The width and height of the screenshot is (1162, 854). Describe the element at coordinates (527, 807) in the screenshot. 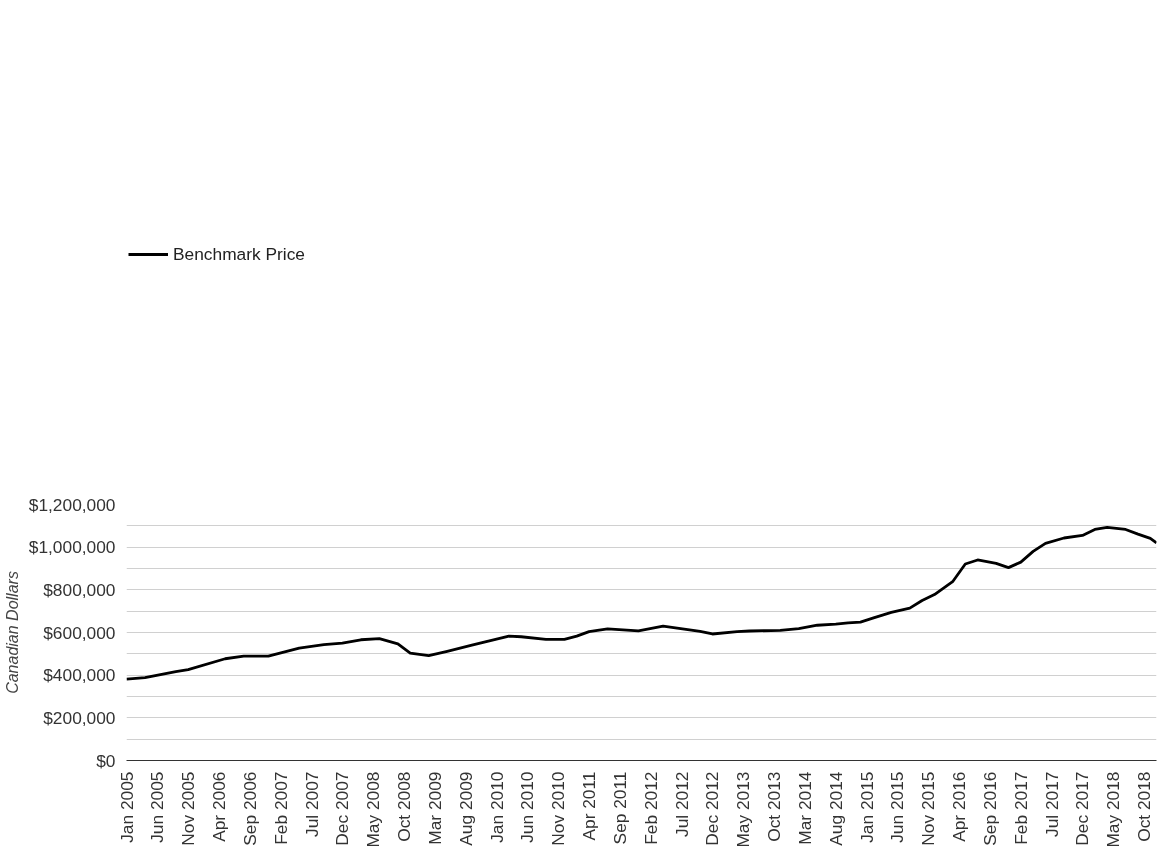

I see `x-tick-label: Jun 2010` at that location.